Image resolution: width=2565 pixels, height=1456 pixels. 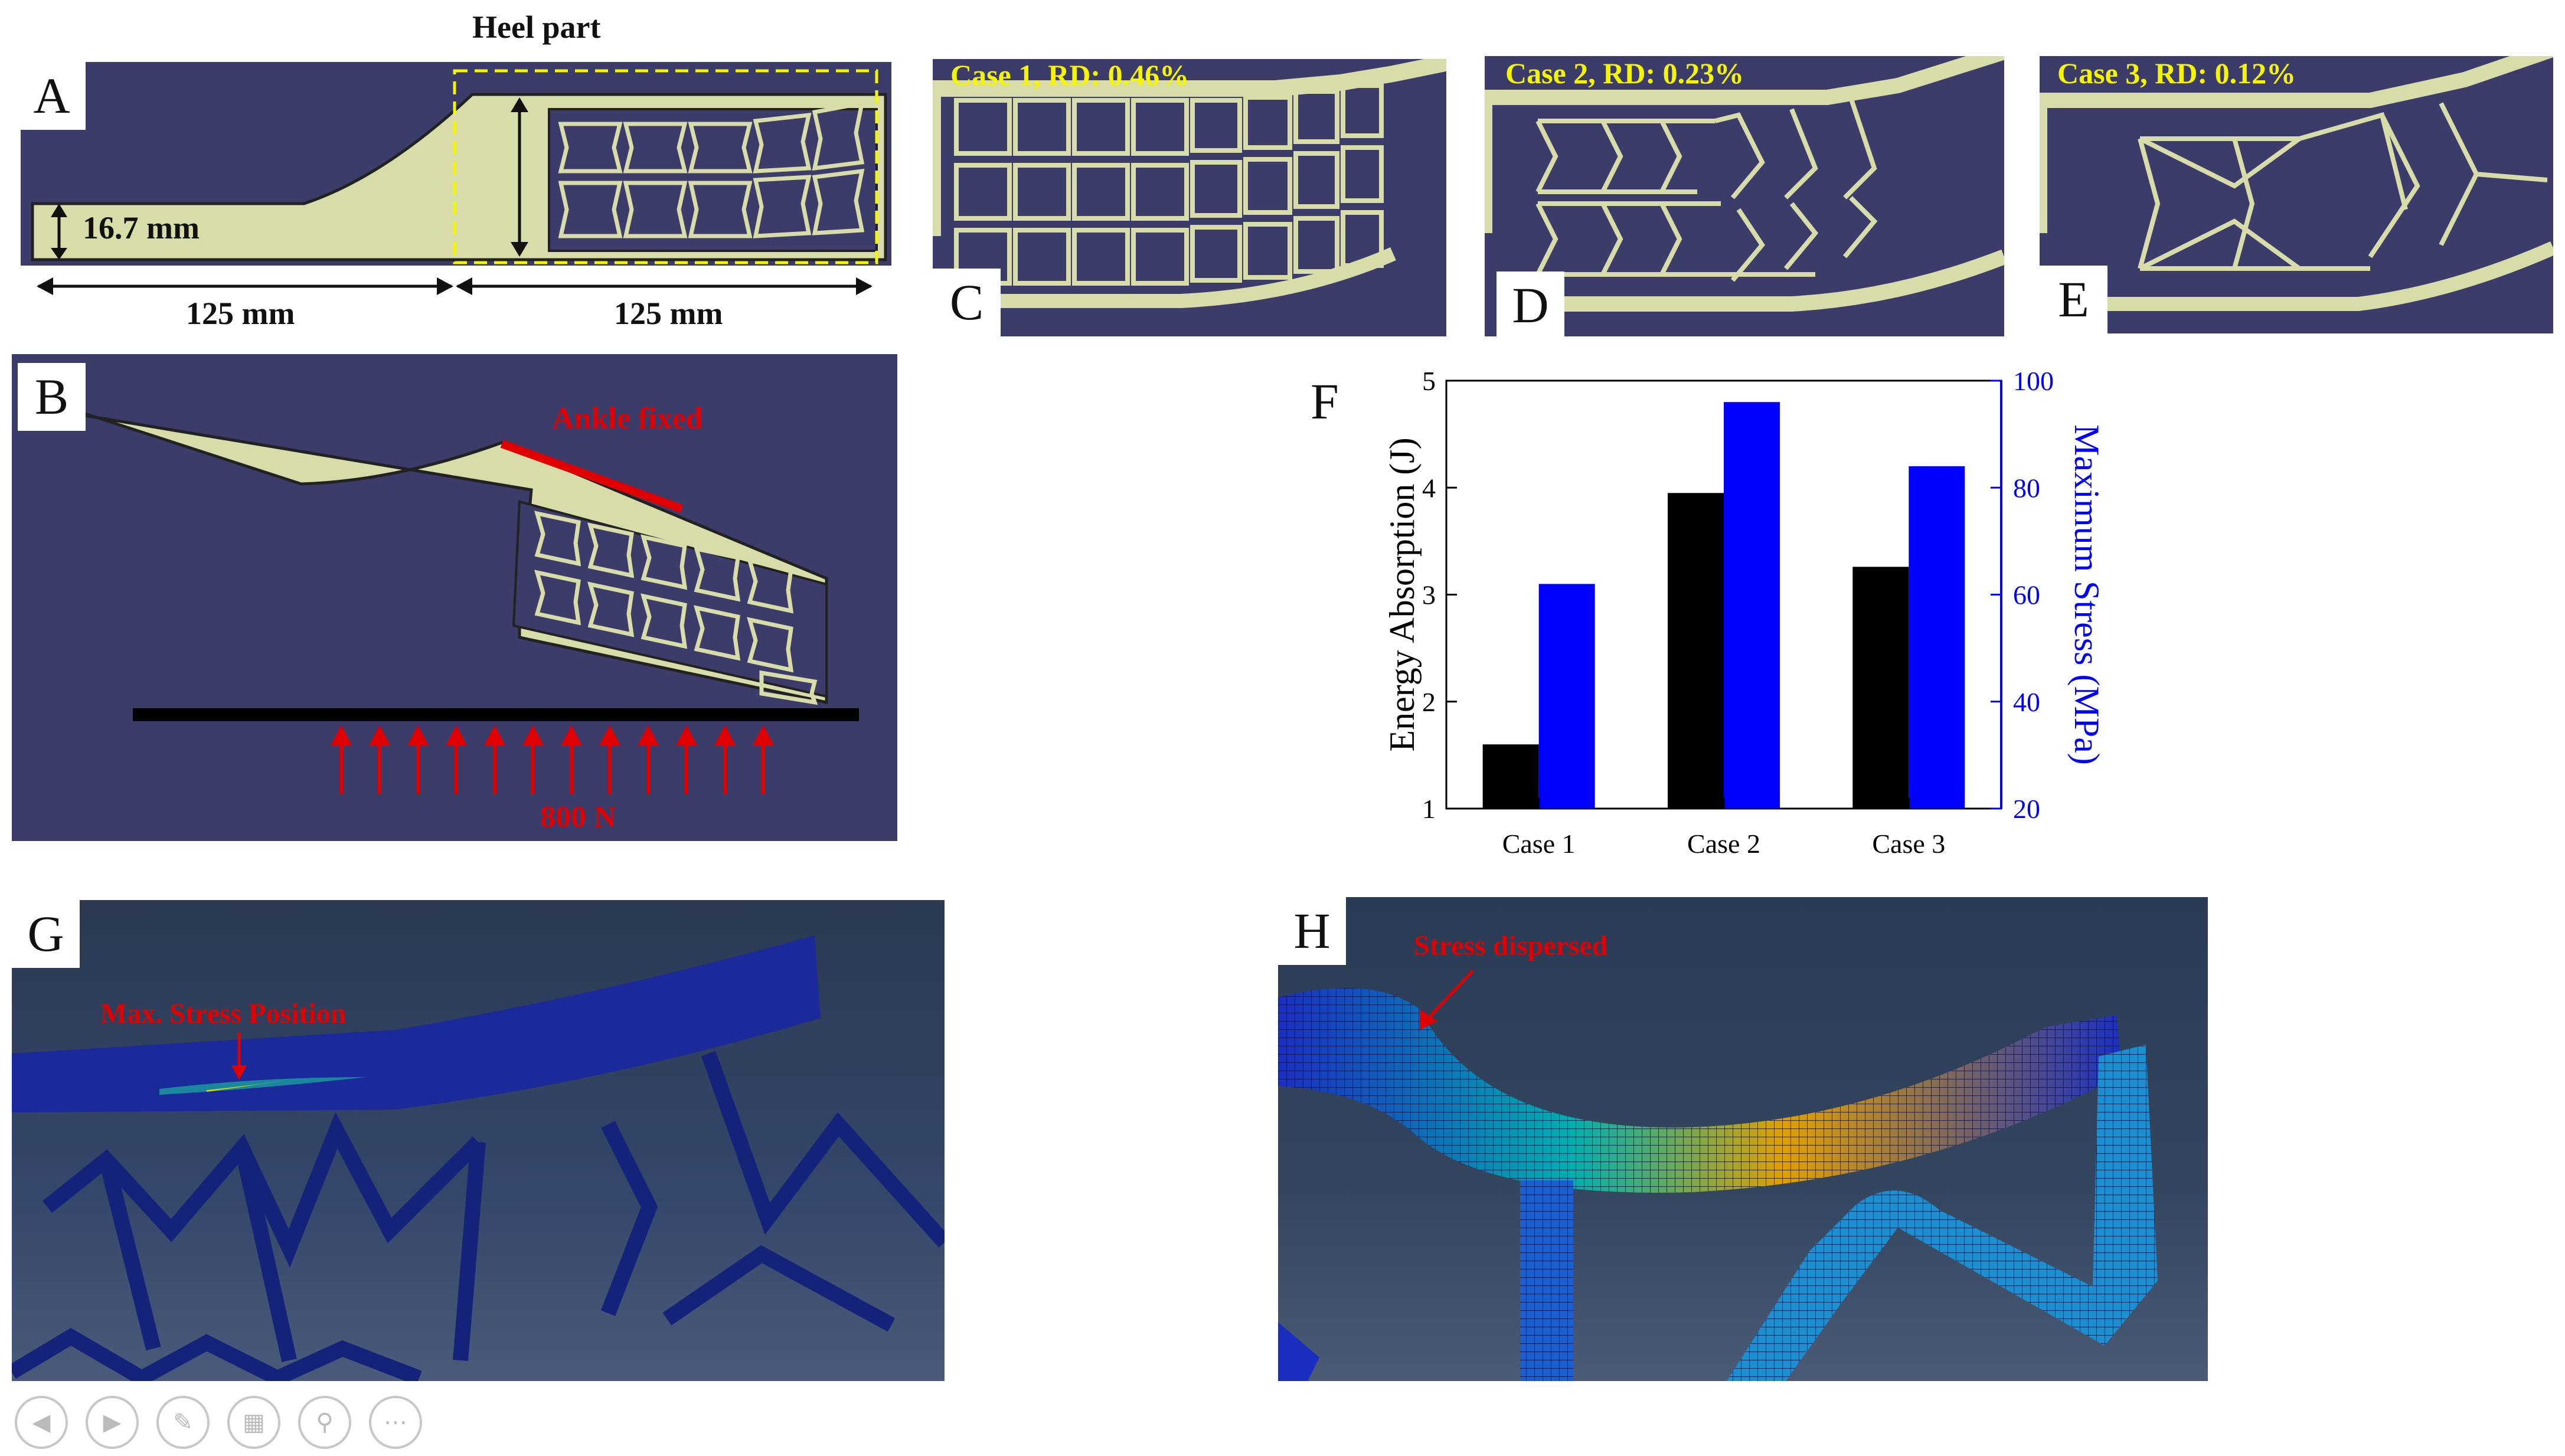 I want to click on stress-dispersed-label: Stress dispersed, so click(x=1511, y=946).